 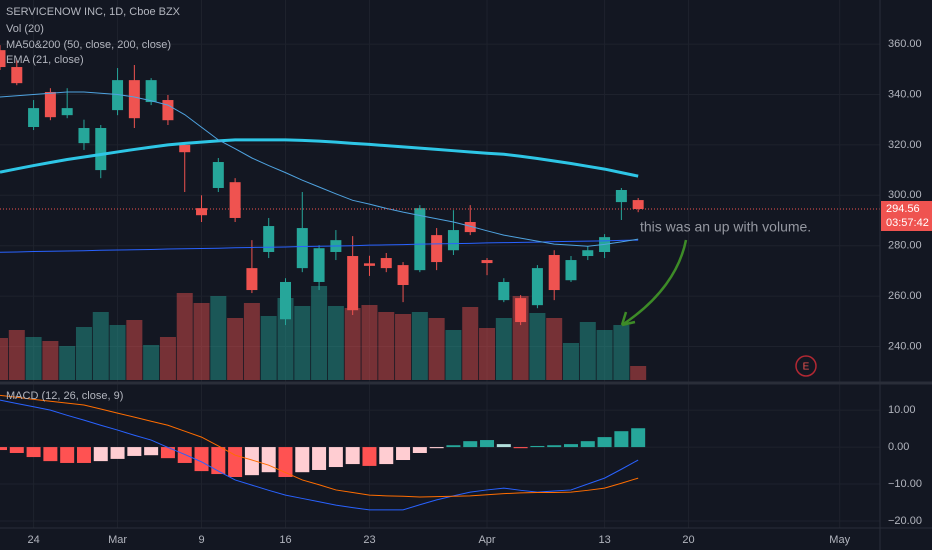 I want to click on x-tick-label: 13, so click(x=604, y=540).